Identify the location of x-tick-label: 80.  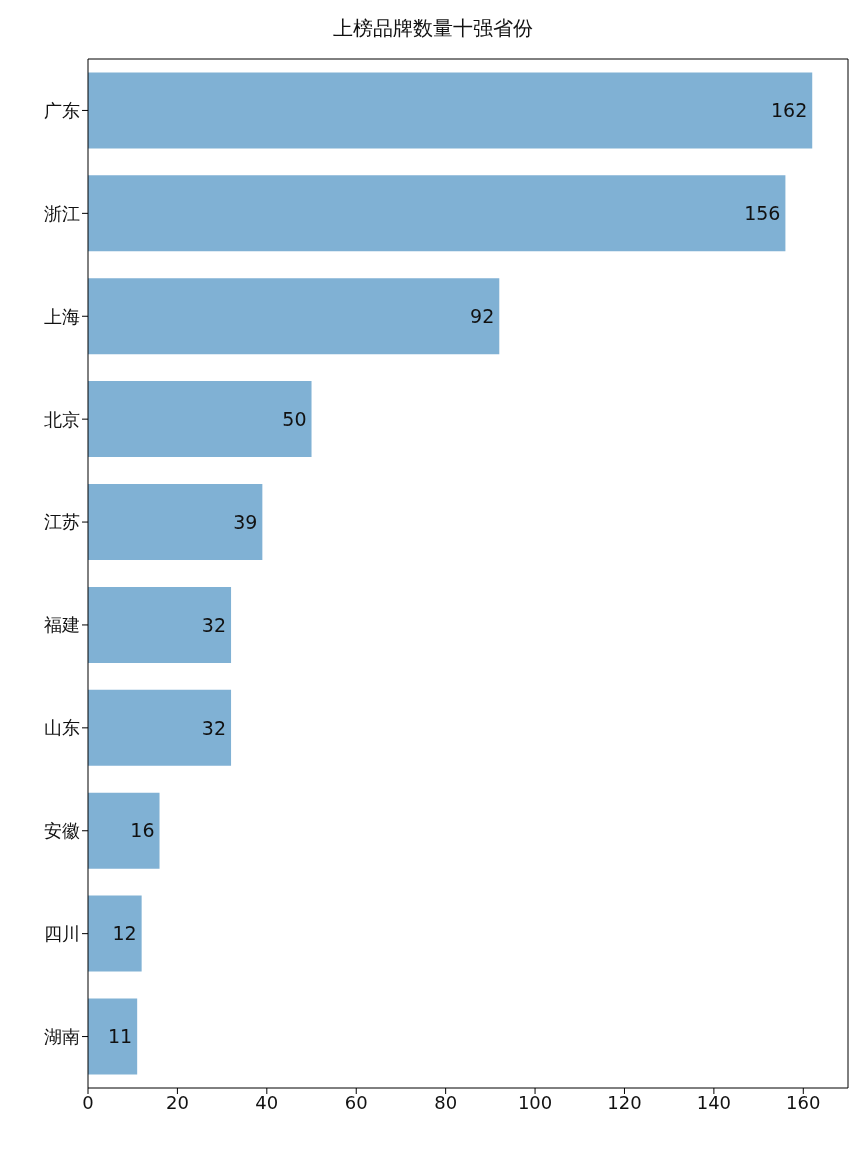
(446, 1102).